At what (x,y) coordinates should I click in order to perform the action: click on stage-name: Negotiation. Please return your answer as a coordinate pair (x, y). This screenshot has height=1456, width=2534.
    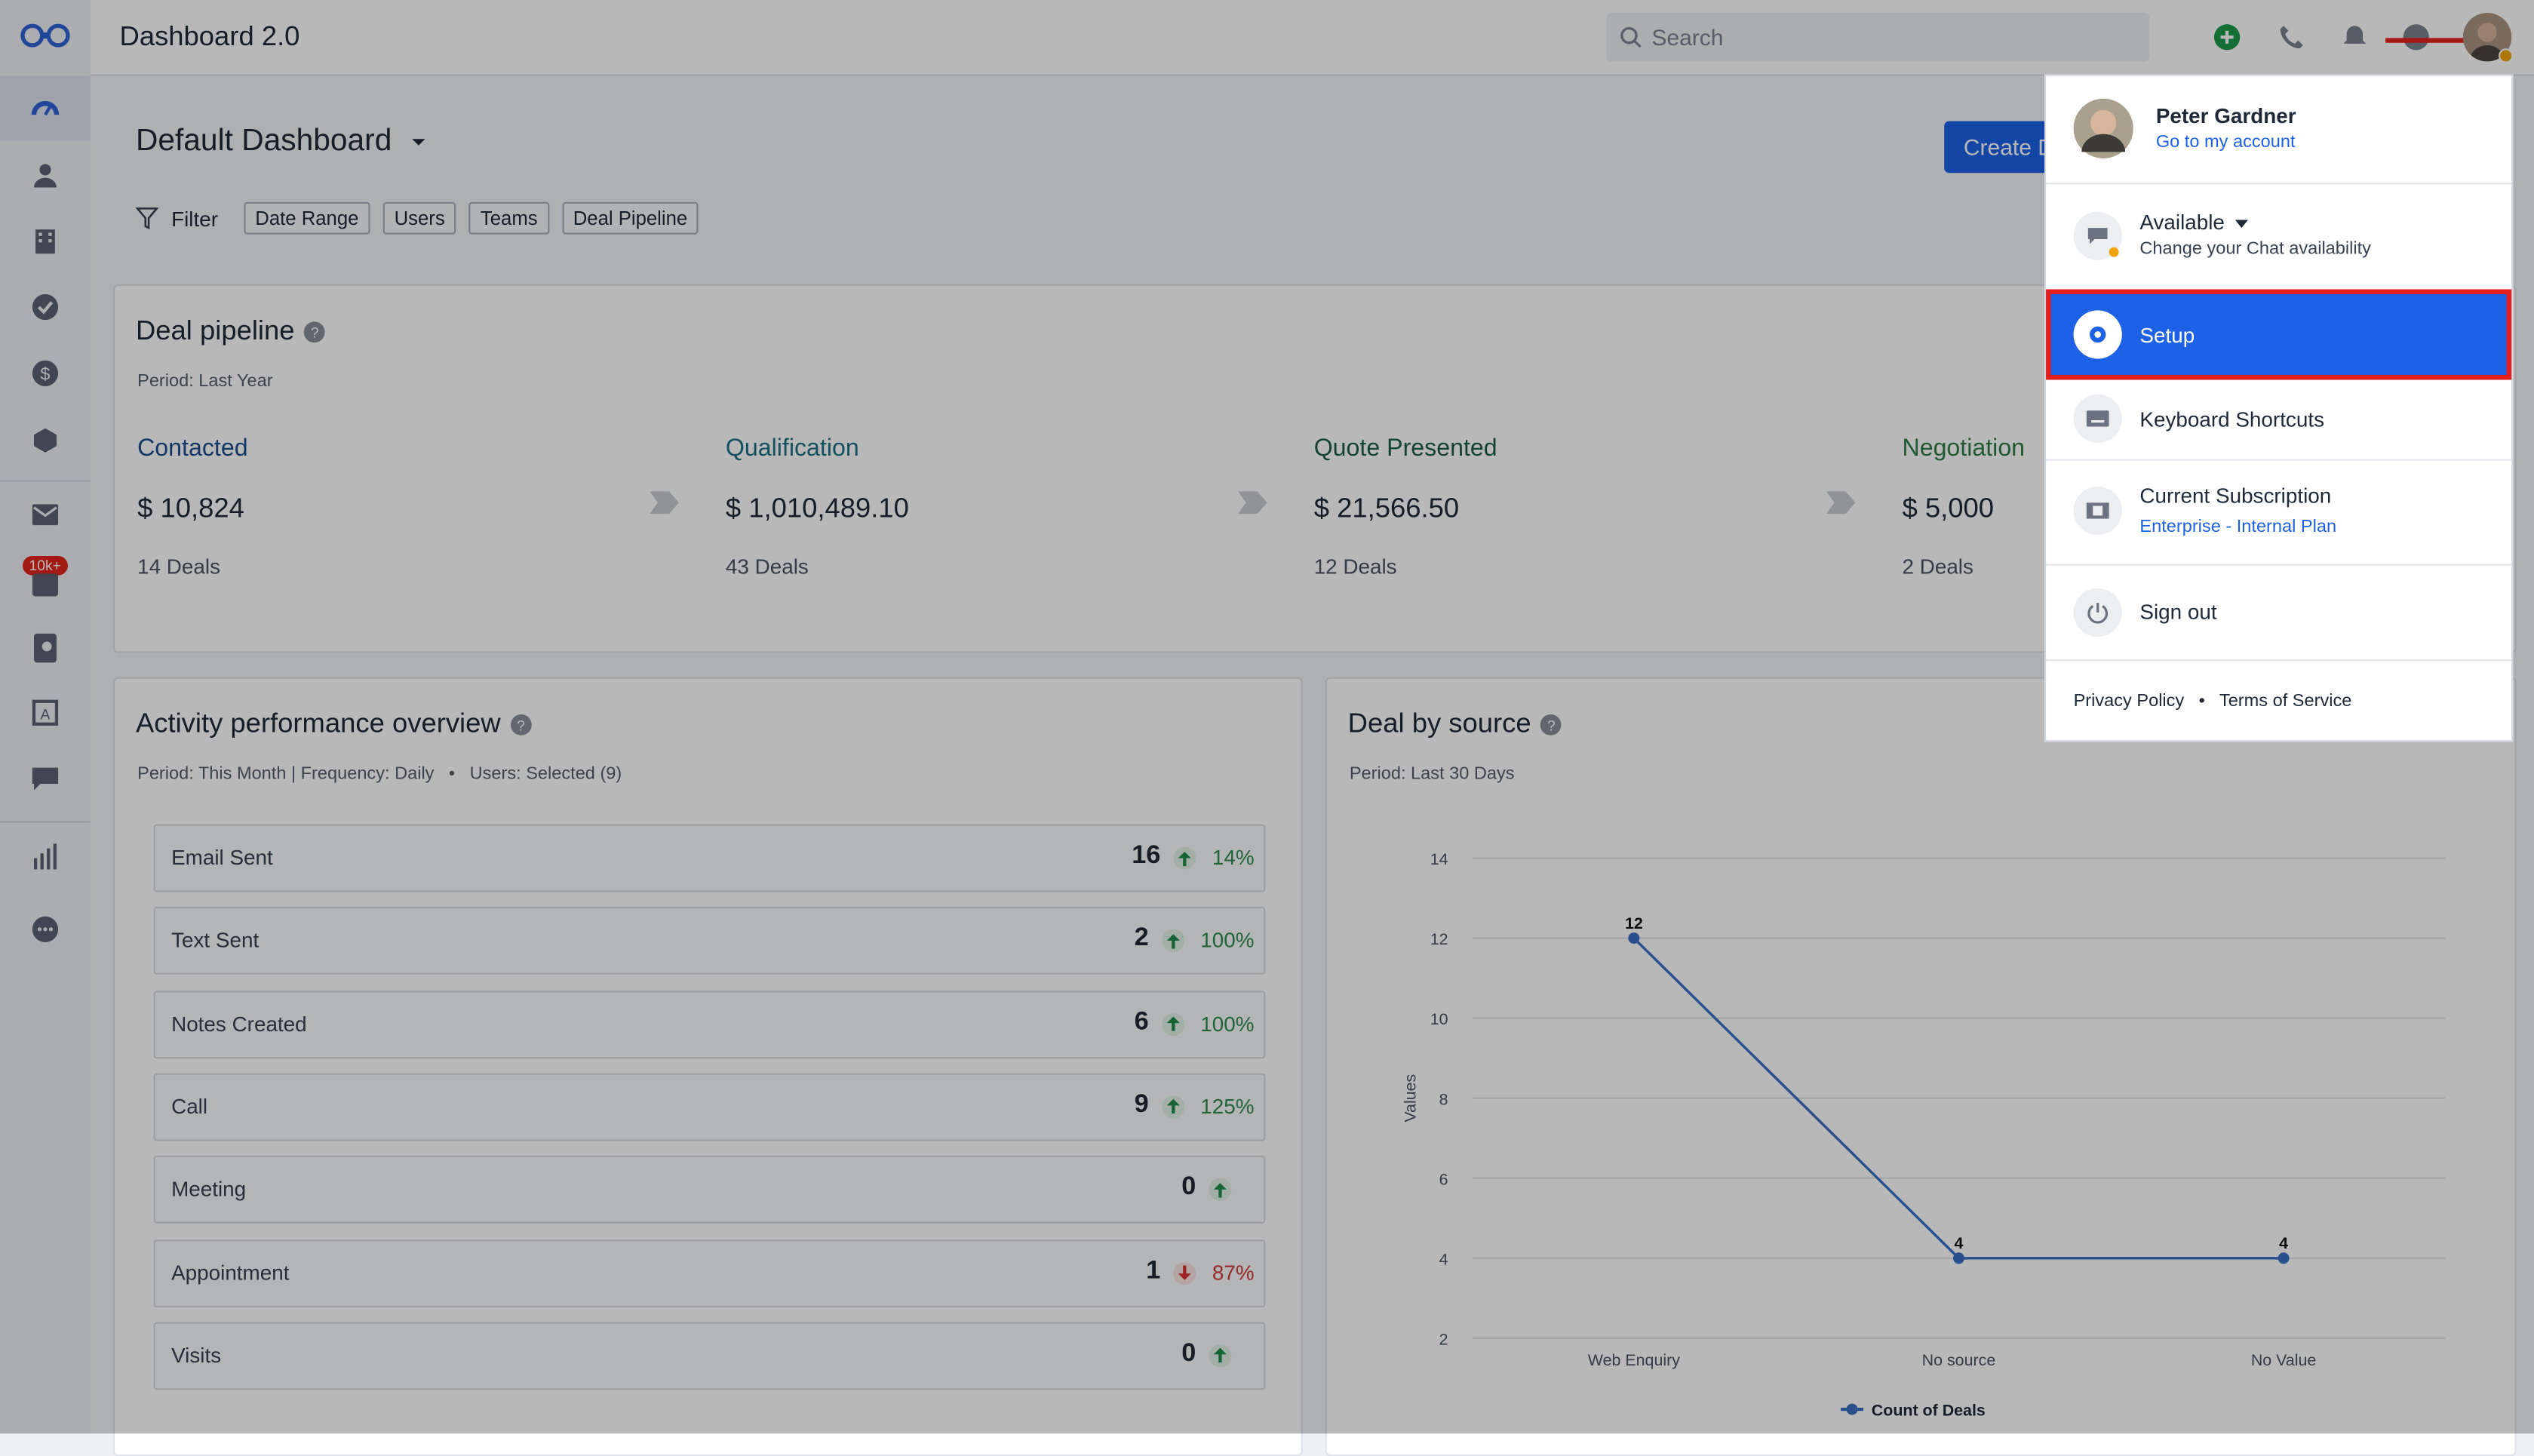
    Looking at the image, I should click on (1964, 448).